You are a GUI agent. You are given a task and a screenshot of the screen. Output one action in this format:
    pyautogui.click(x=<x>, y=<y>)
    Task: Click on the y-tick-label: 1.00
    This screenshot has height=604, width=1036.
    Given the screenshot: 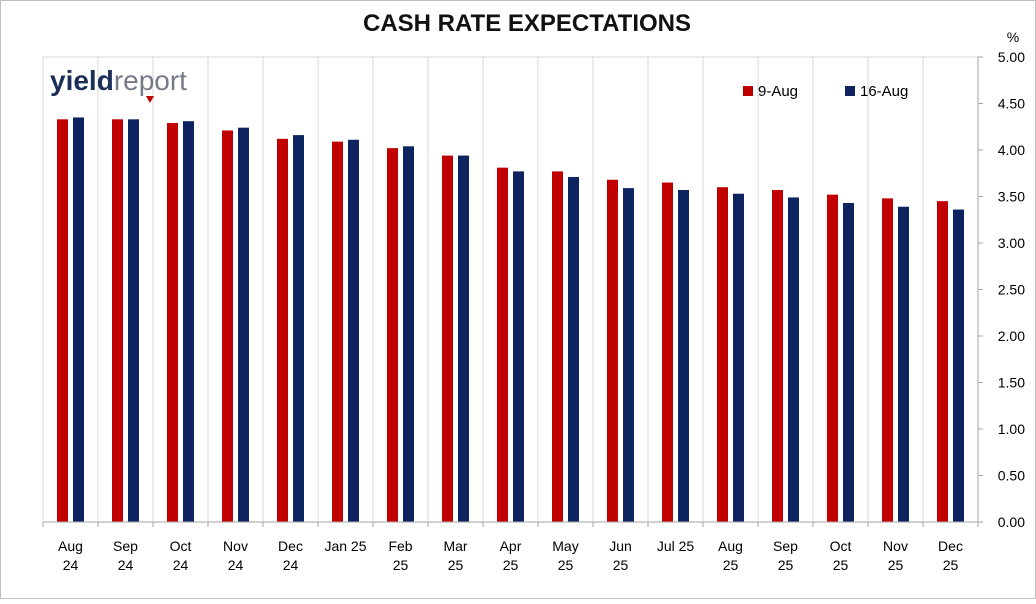 What is the action you would take?
    pyautogui.click(x=1011, y=429)
    